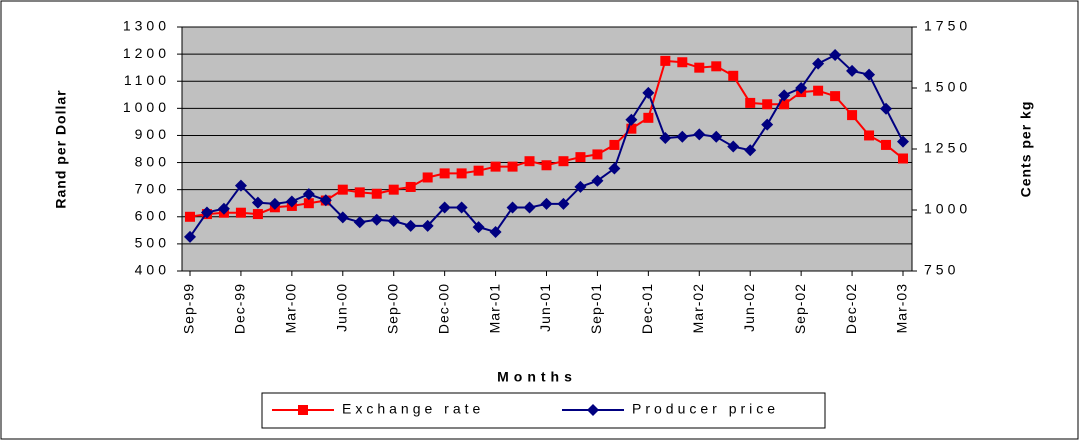 The width and height of the screenshot is (1080, 441). What do you see at coordinates (189, 308) in the screenshot?
I see `x-tick-label: Sep-99` at bounding box center [189, 308].